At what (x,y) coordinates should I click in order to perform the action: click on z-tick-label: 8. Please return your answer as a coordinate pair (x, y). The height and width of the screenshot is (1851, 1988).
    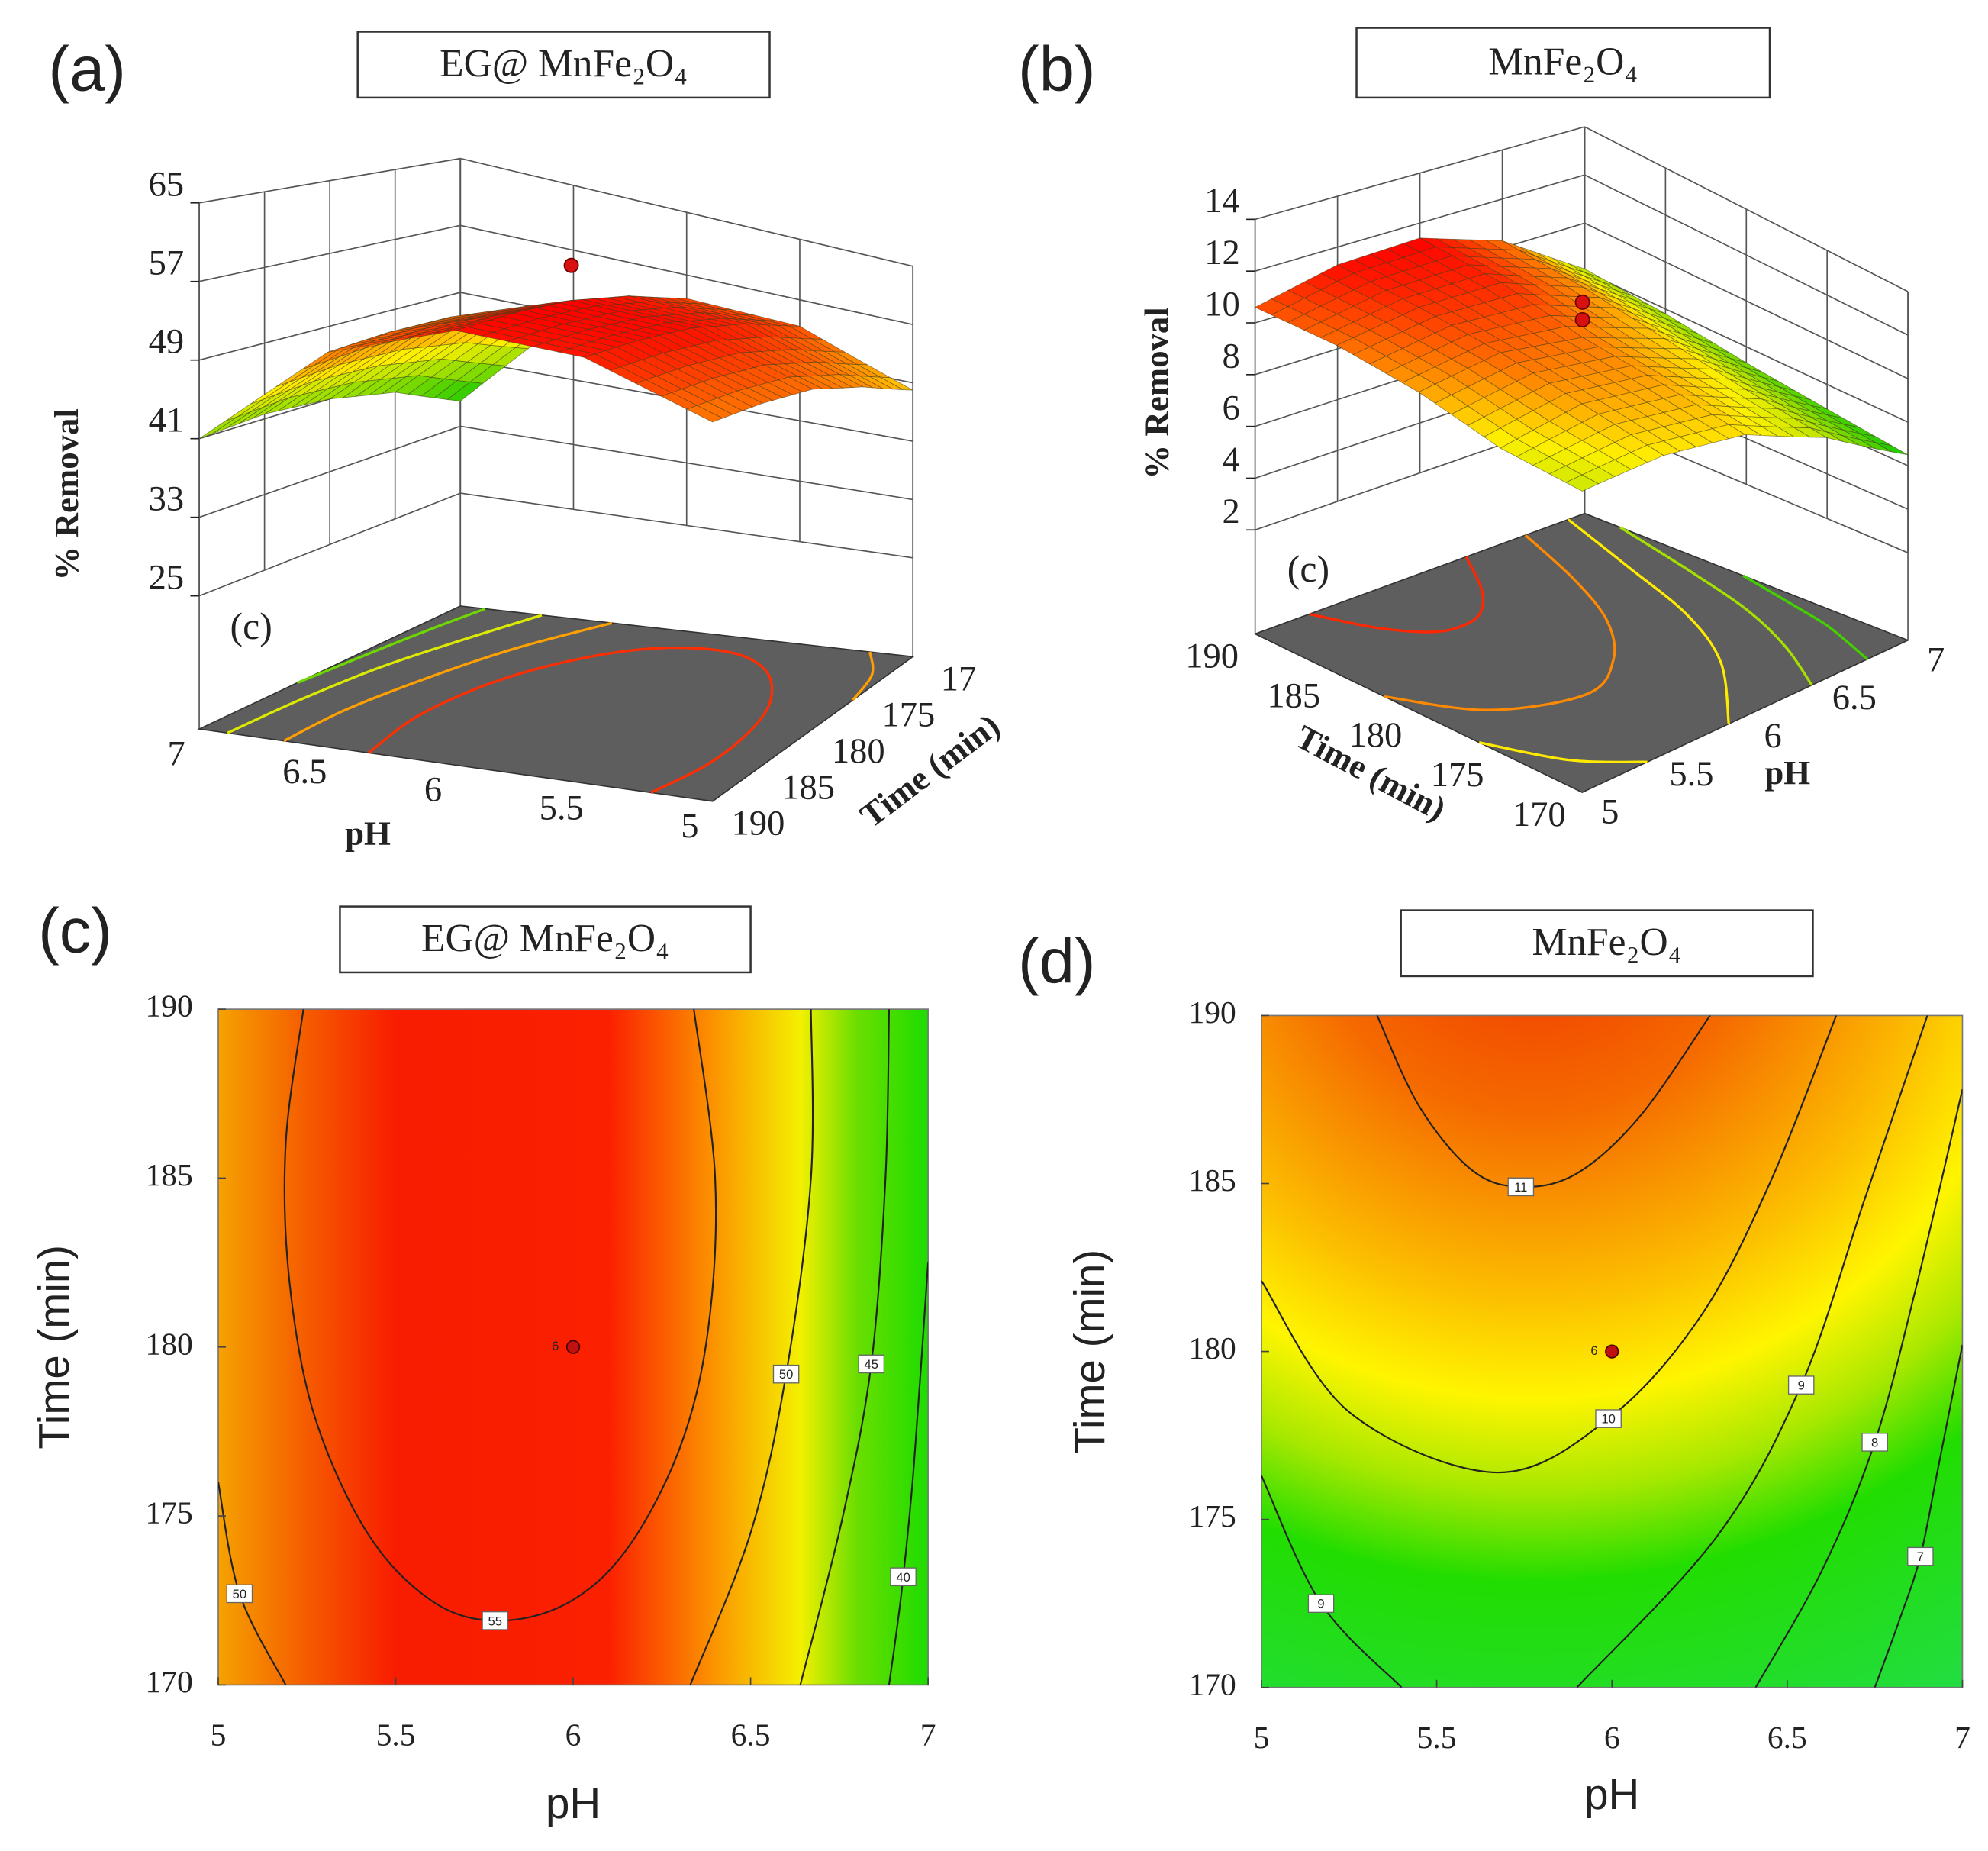
    Looking at the image, I should click on (1230, 357).